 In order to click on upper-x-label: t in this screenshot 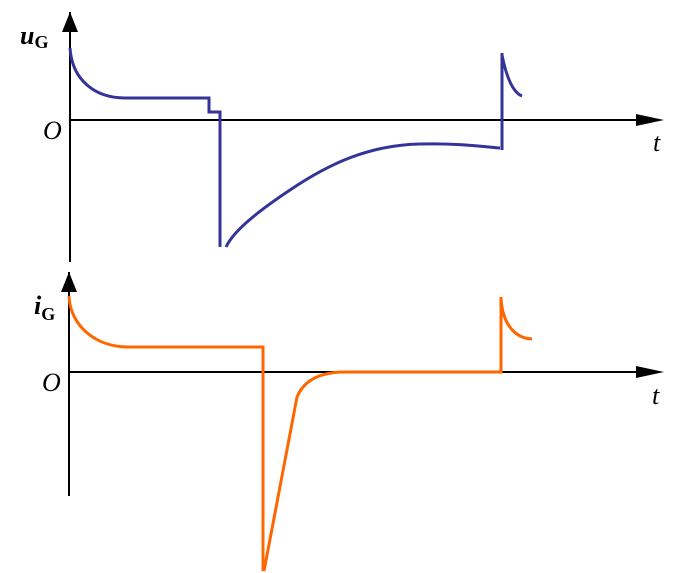, I will do `click(657, 142)`.